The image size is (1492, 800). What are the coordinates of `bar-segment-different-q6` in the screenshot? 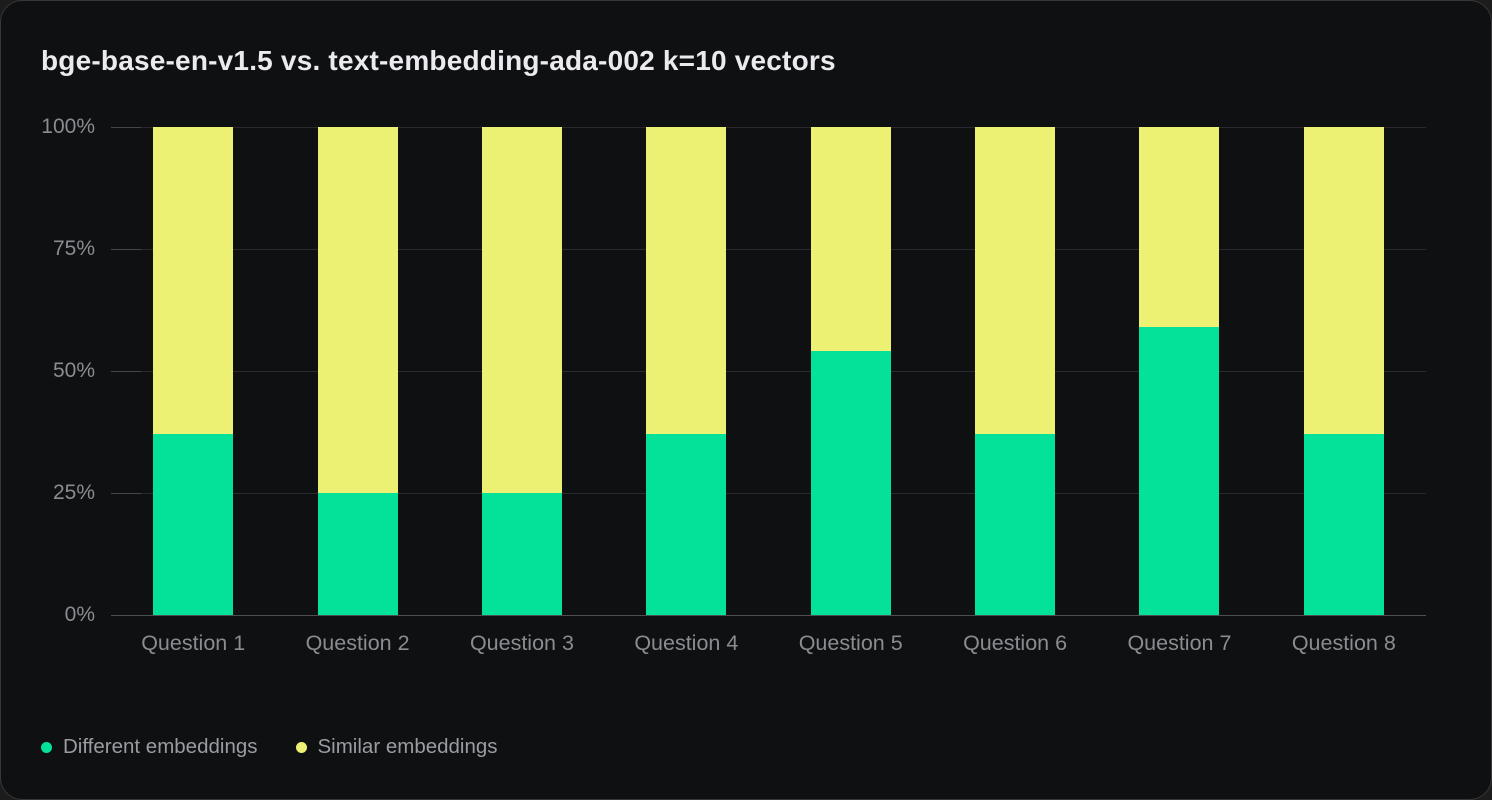 It's located at (1015, 524).